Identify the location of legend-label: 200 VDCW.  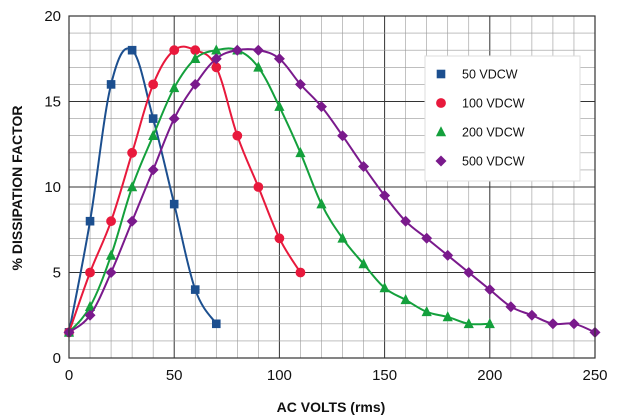
(493, 133).